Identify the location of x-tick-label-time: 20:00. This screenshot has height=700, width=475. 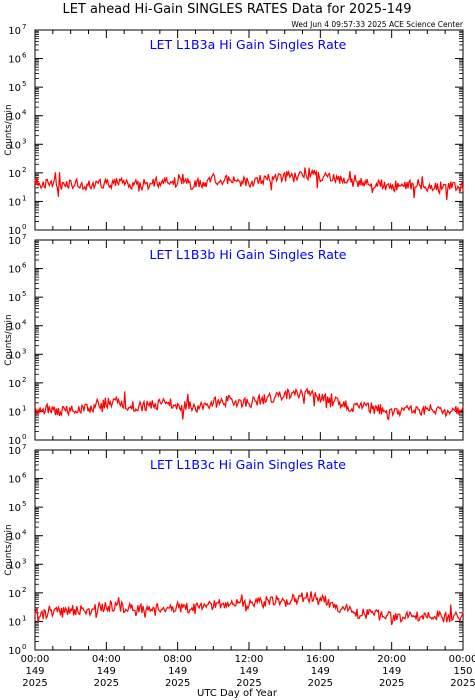
(391, 659).